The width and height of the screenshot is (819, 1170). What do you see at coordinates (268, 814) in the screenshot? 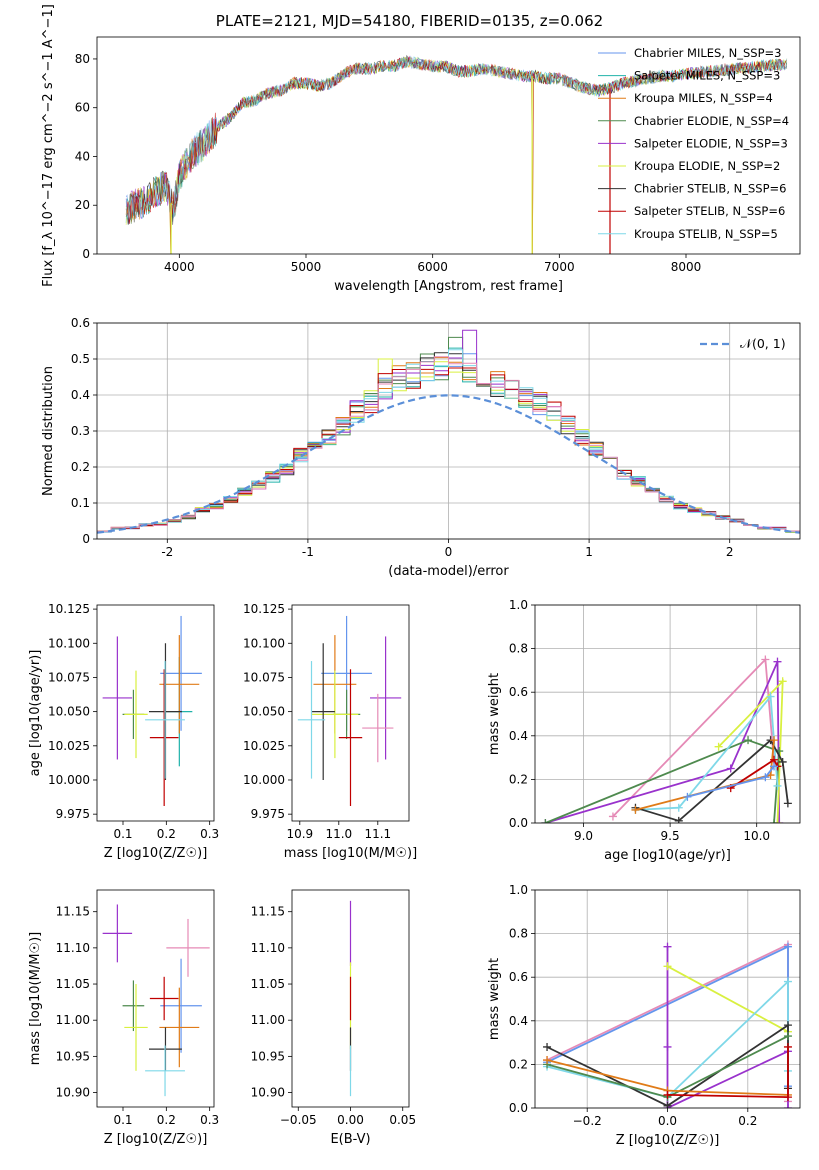
I see `y-tick-label: 9.975` at bounding box center [268, 814].